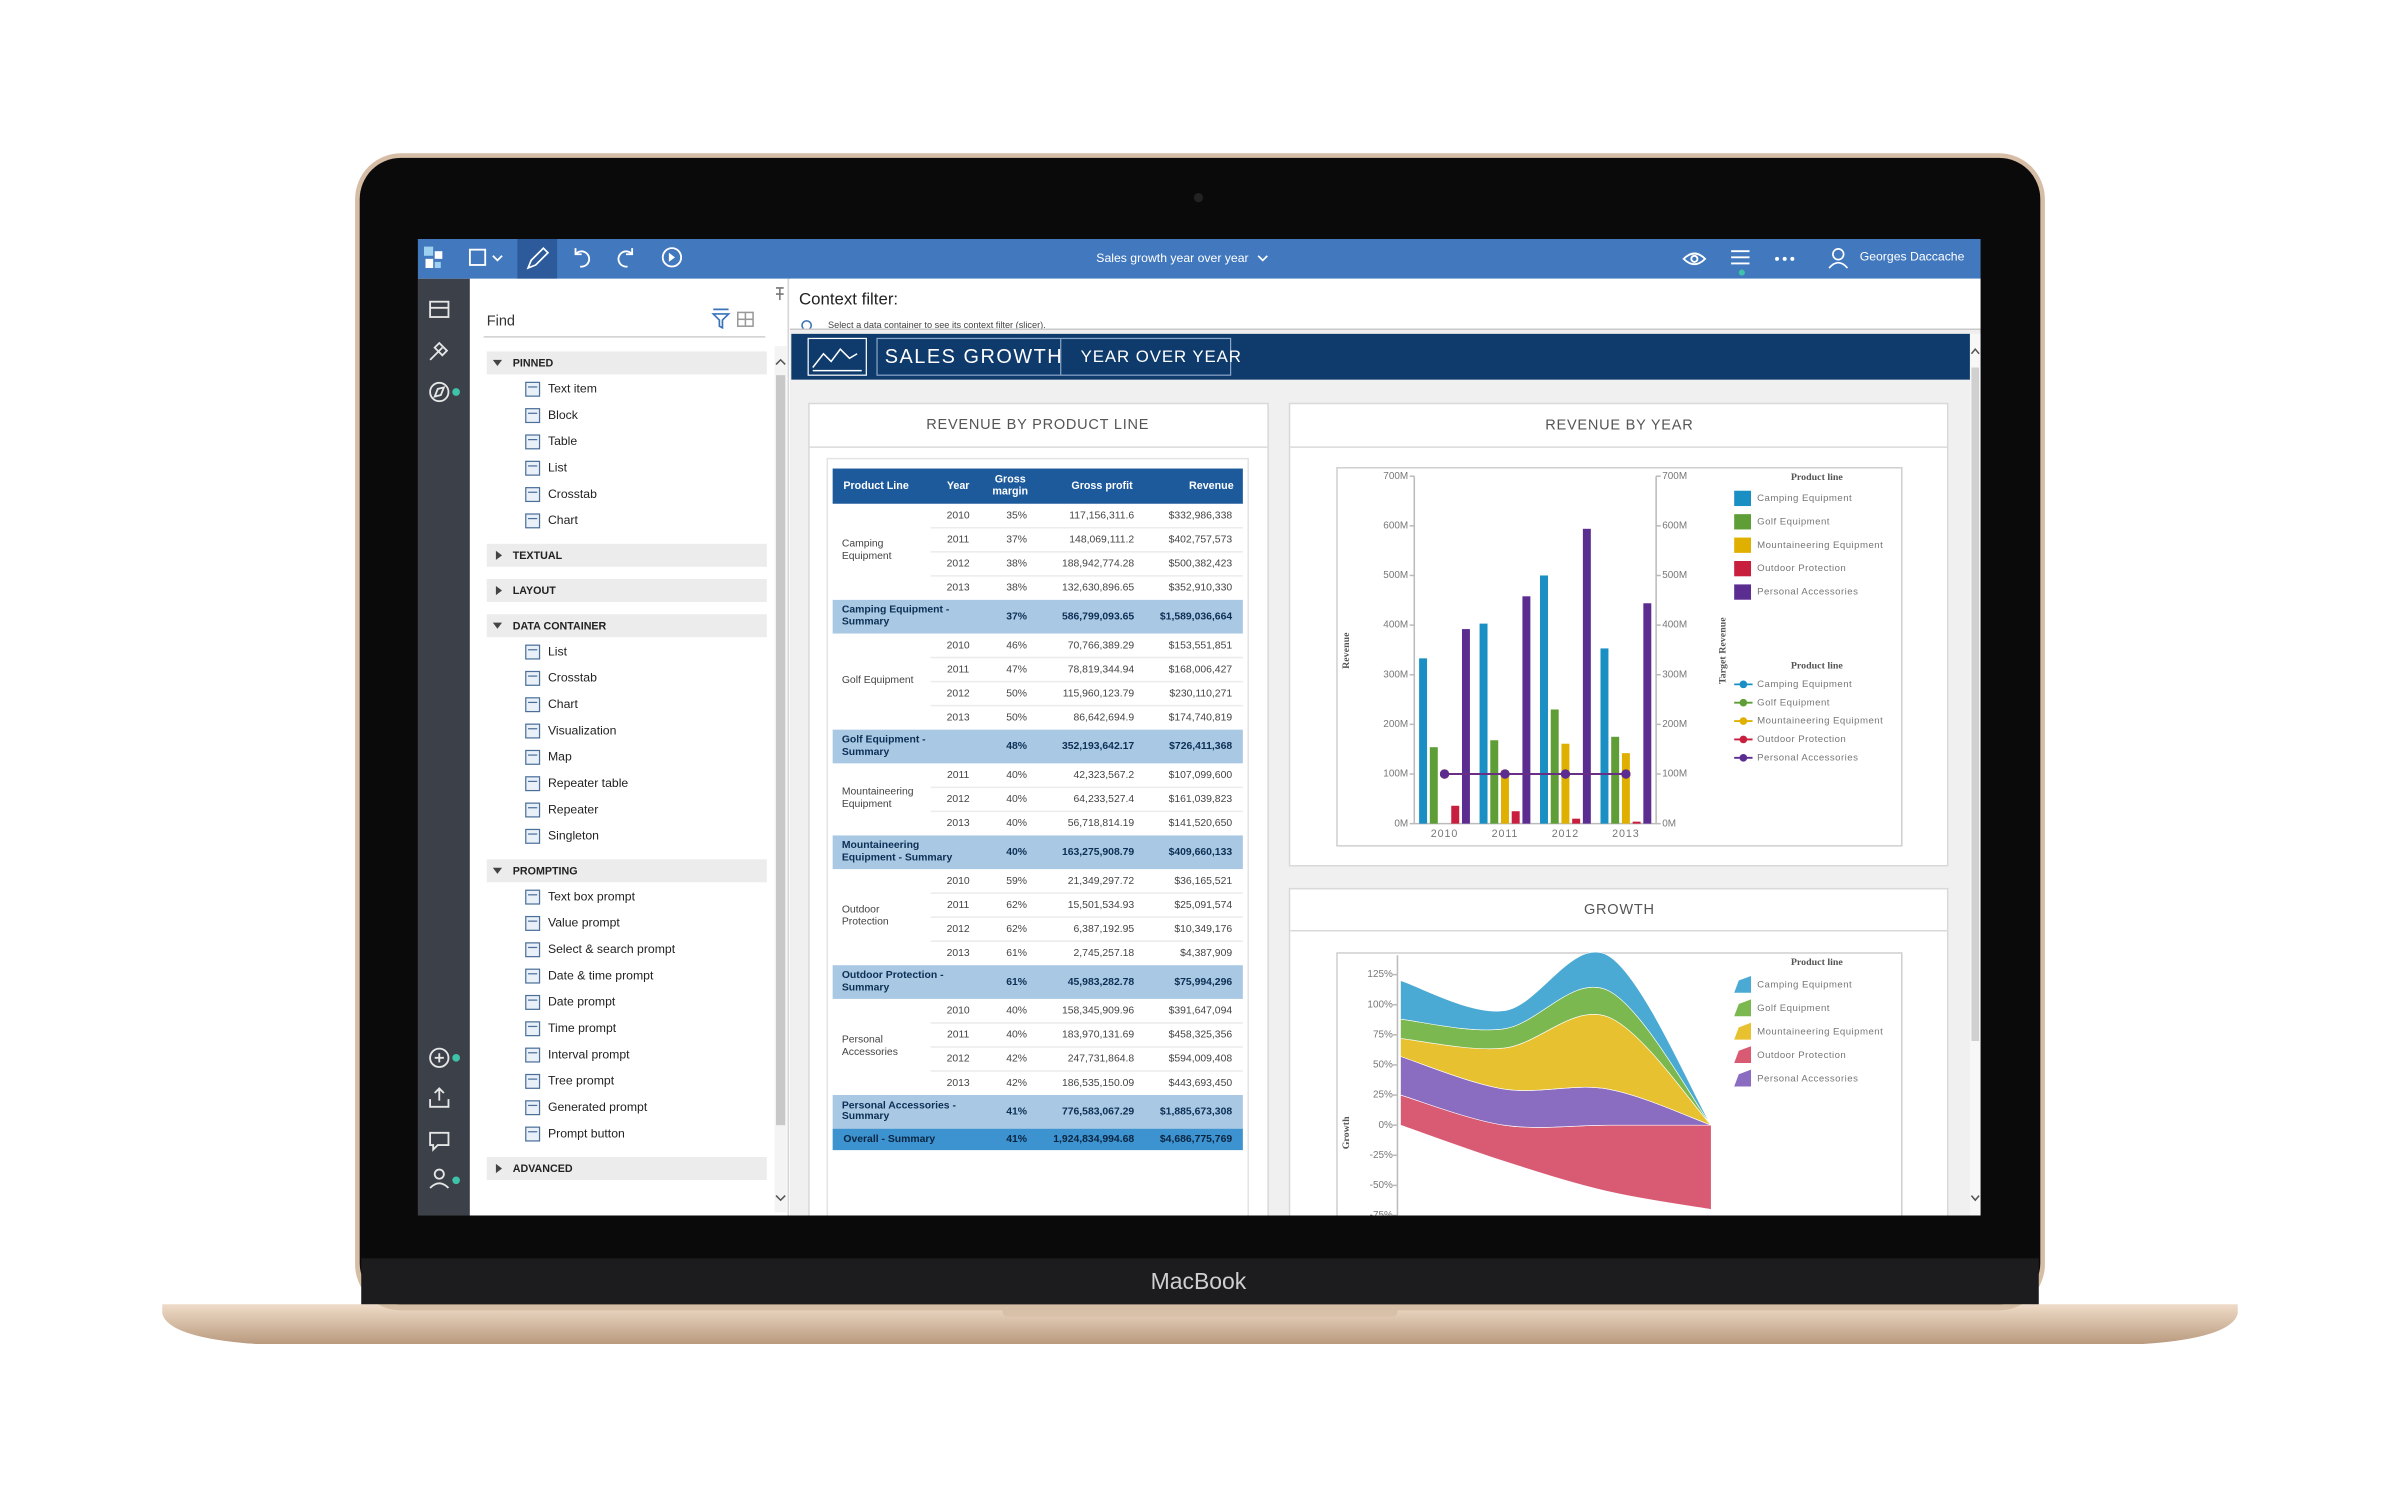 The image size is (2400, 1508). What do you see at coordinates (1619, 910) in the screenshot?
I see `card-title: GROWTH` at bounding box center [1619, 910].